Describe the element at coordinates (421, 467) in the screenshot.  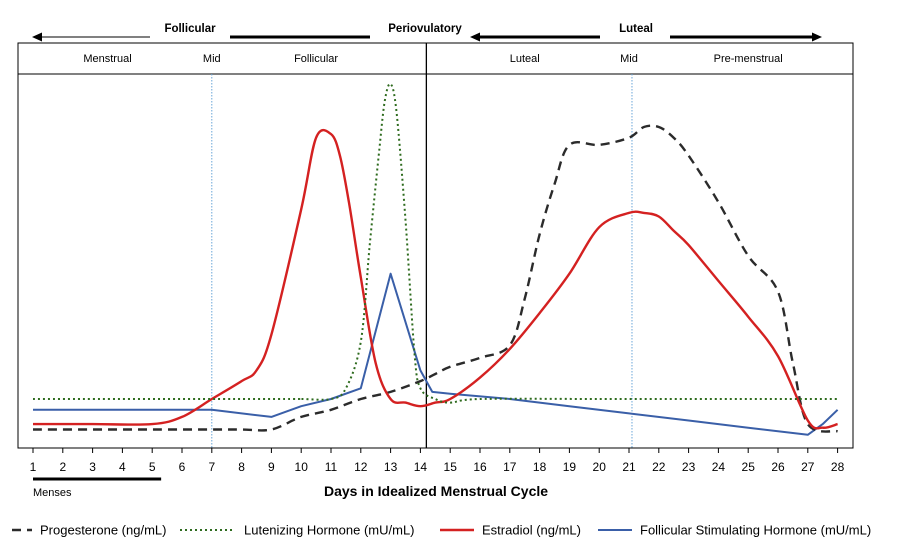
I see `x-tick-label: 14` at that location.